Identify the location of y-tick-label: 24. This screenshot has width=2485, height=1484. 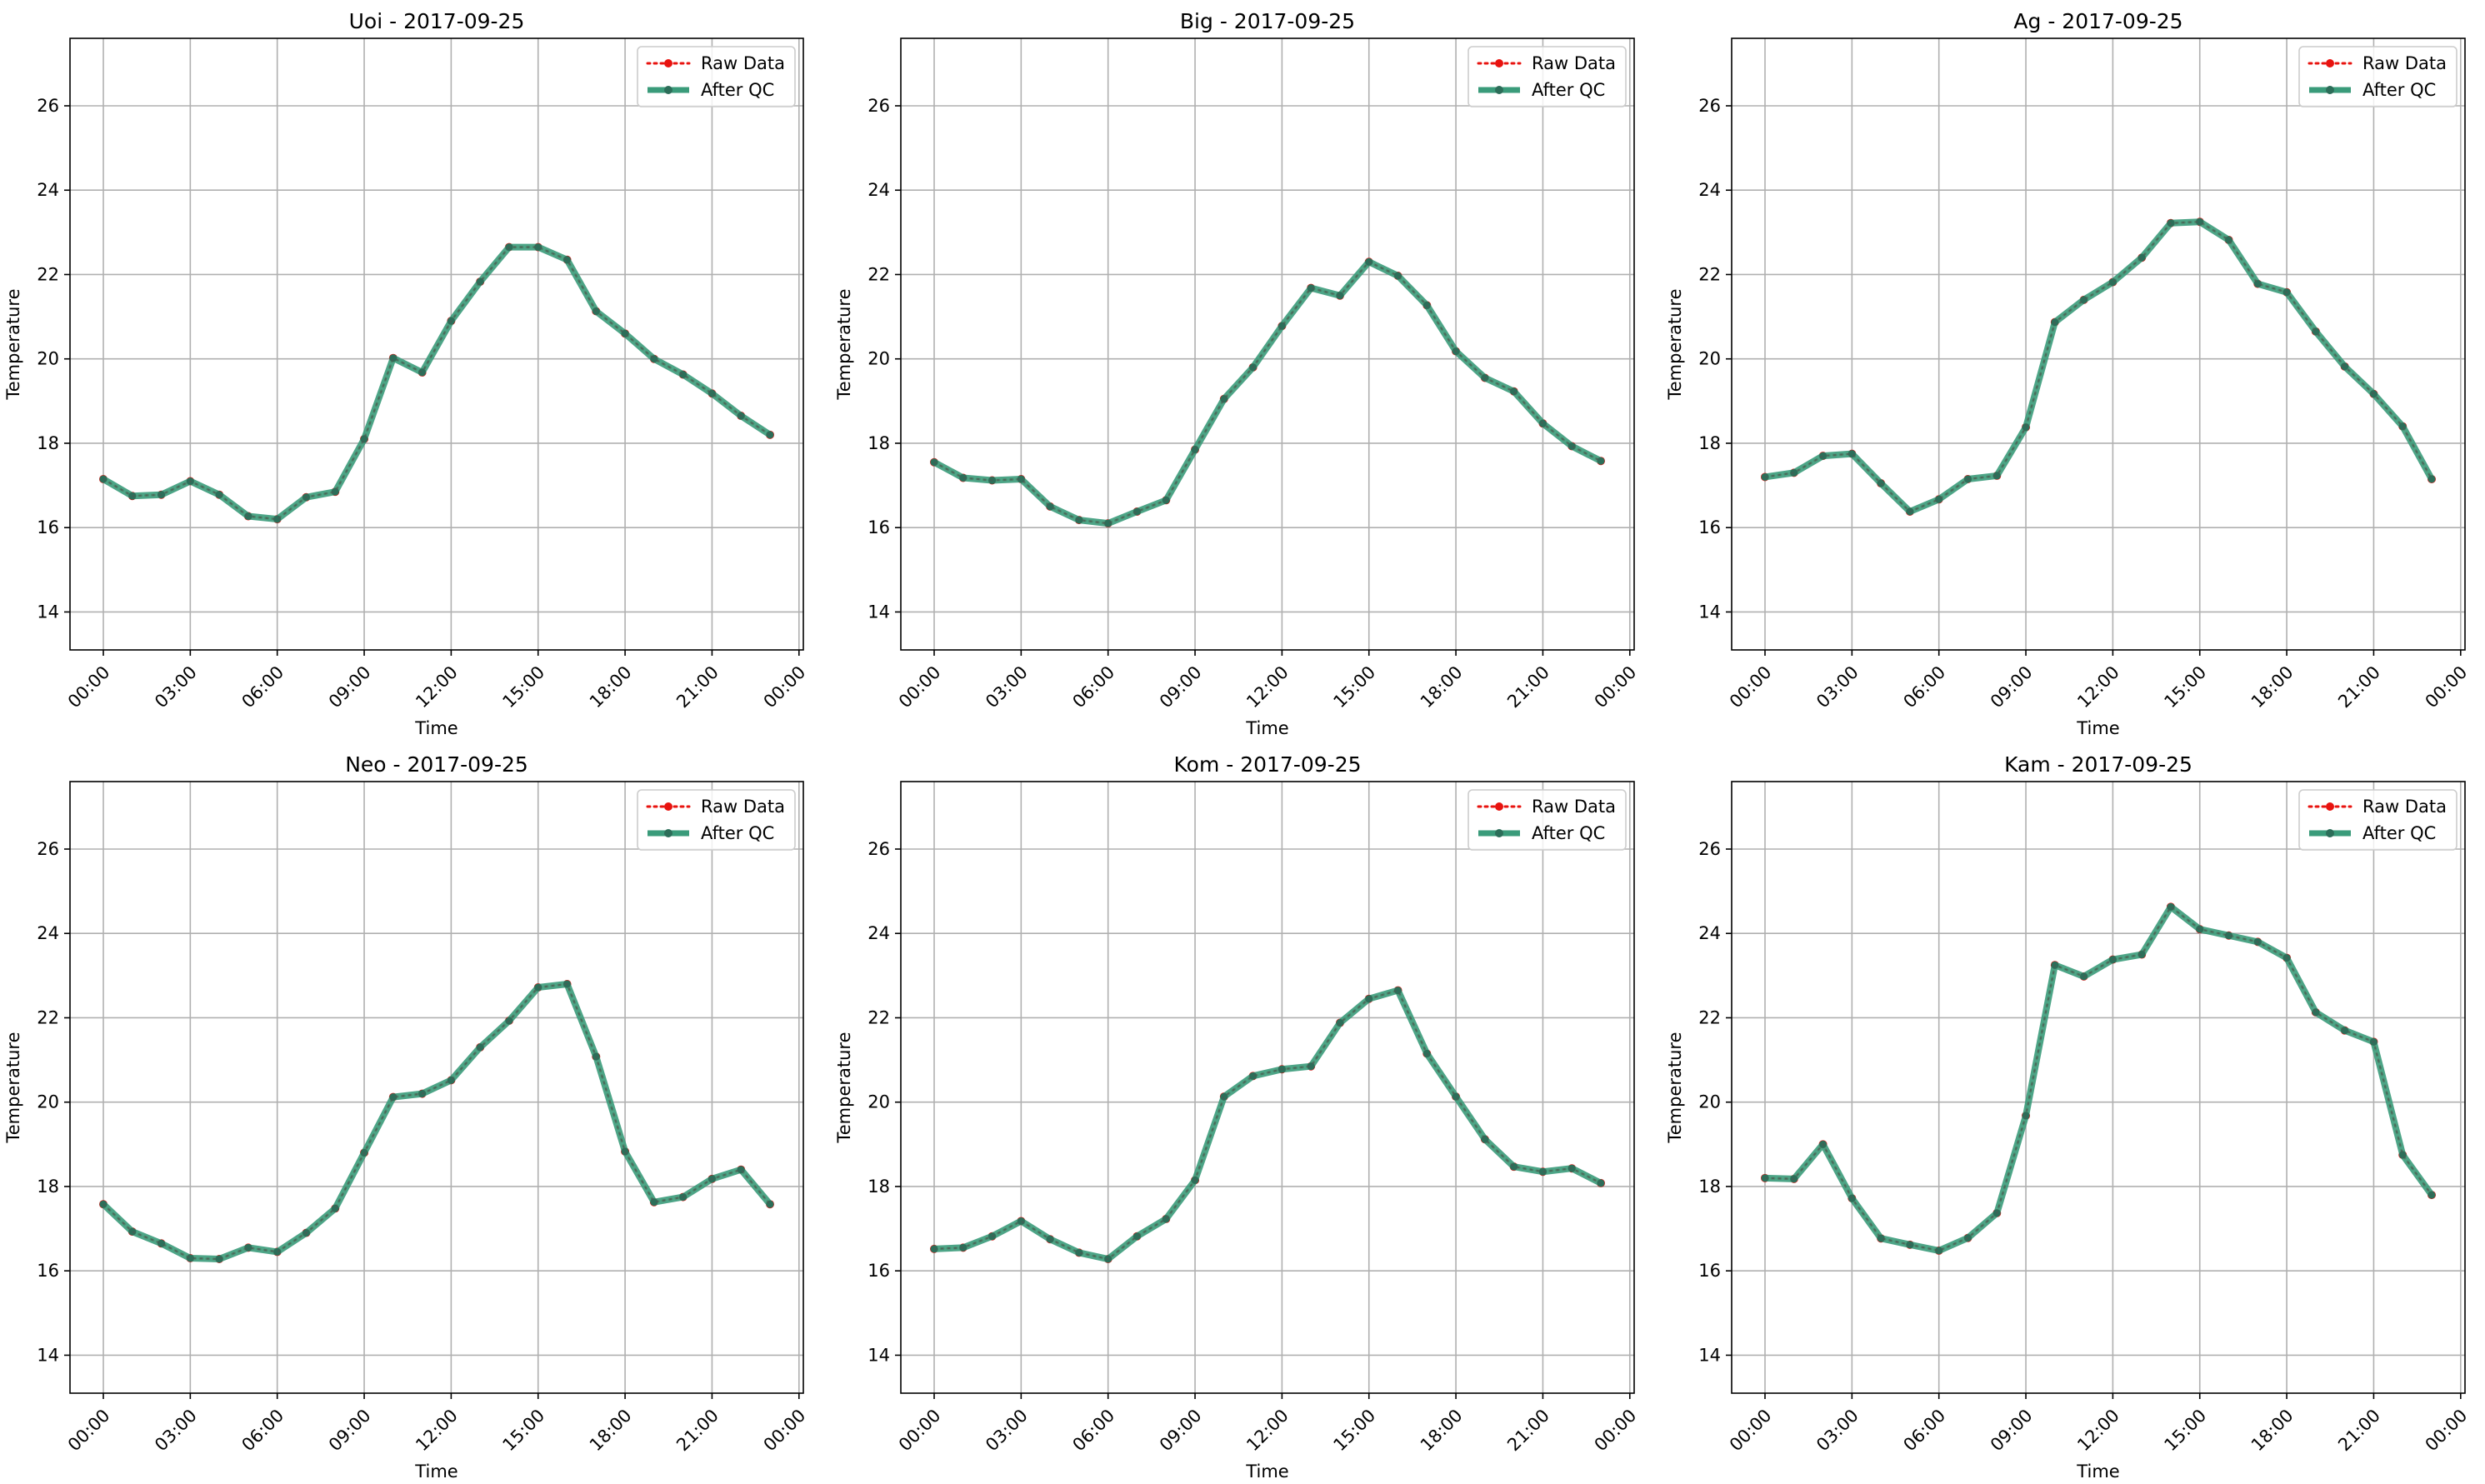
(879, 190).